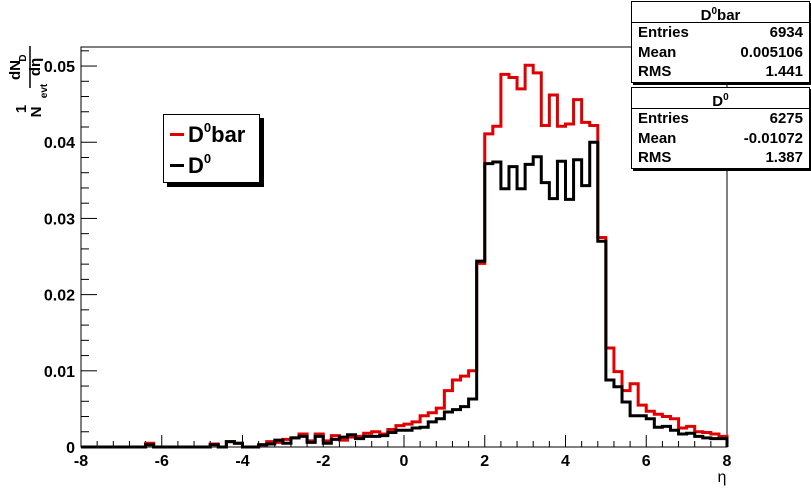 This screenshot has height=497, width=811. I want to click on stats-box-d0bar-title-sup: 0, so click(714, 11).